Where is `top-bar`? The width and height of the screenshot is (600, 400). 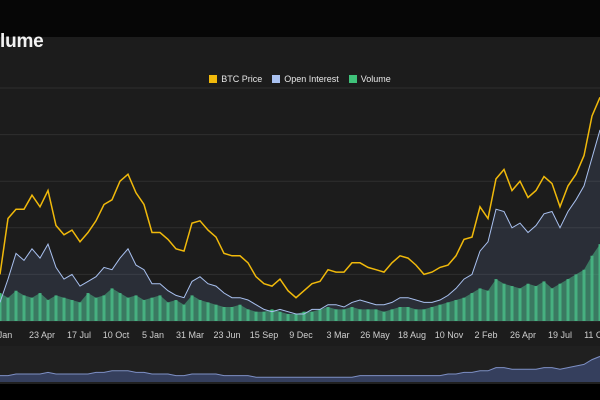
top-bar is located at coordinates (300, 18).